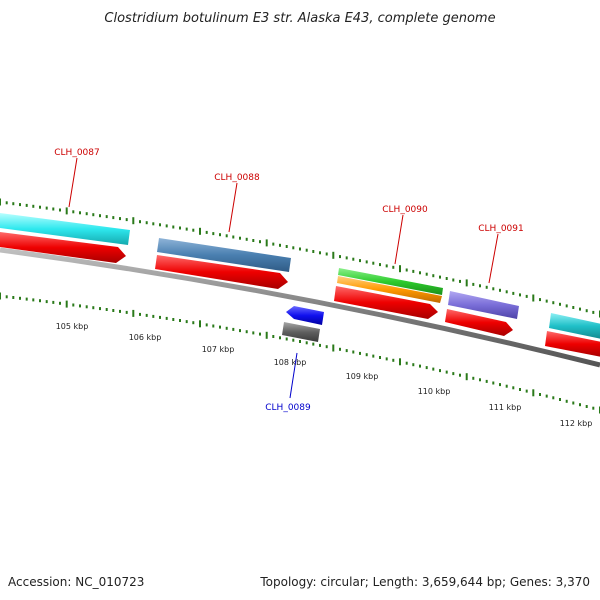  Describe the element at coordinates (434, 391) in the screenshot. I see `scale-label: 110 kbp` at that location.